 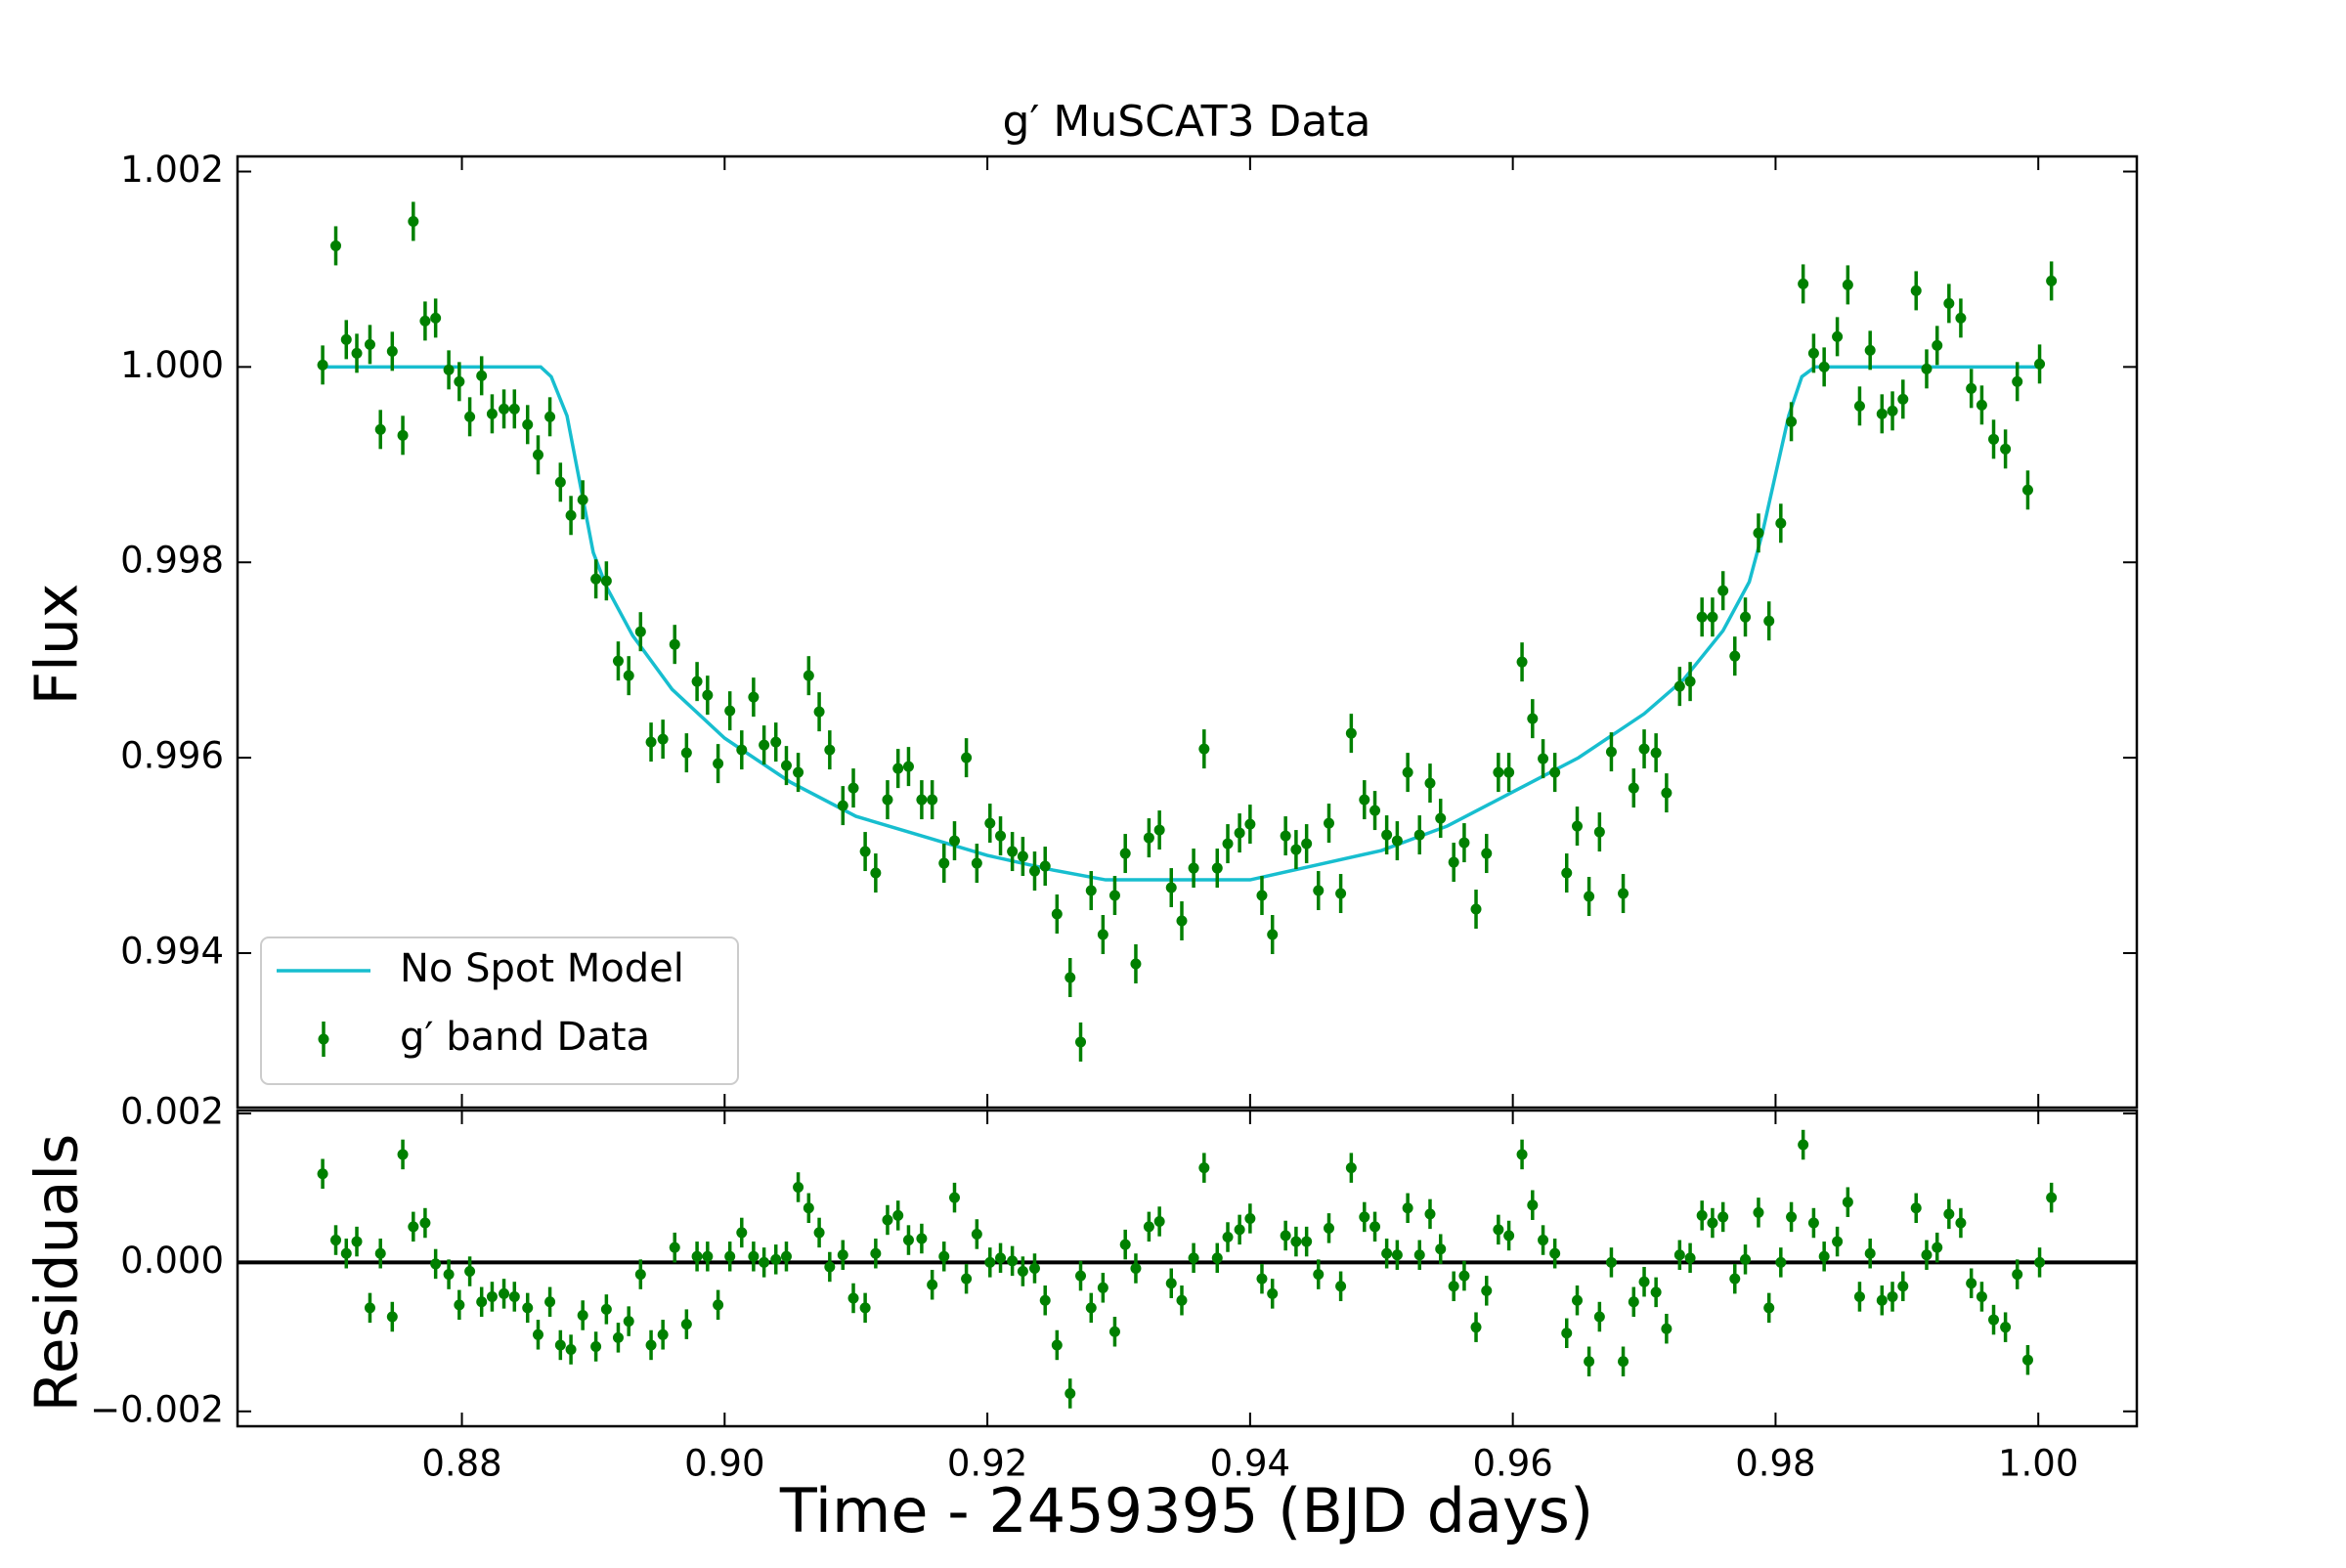 I want to click on legend-box, so click(x=500, y=1011).